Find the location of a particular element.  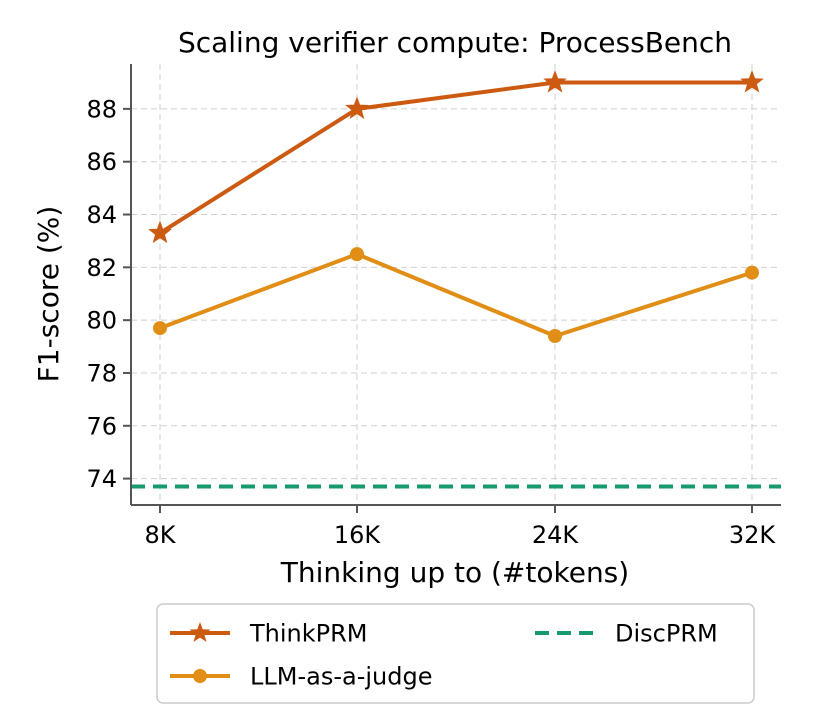

y-tick-label: 76 is located at coordinates (101, 426).